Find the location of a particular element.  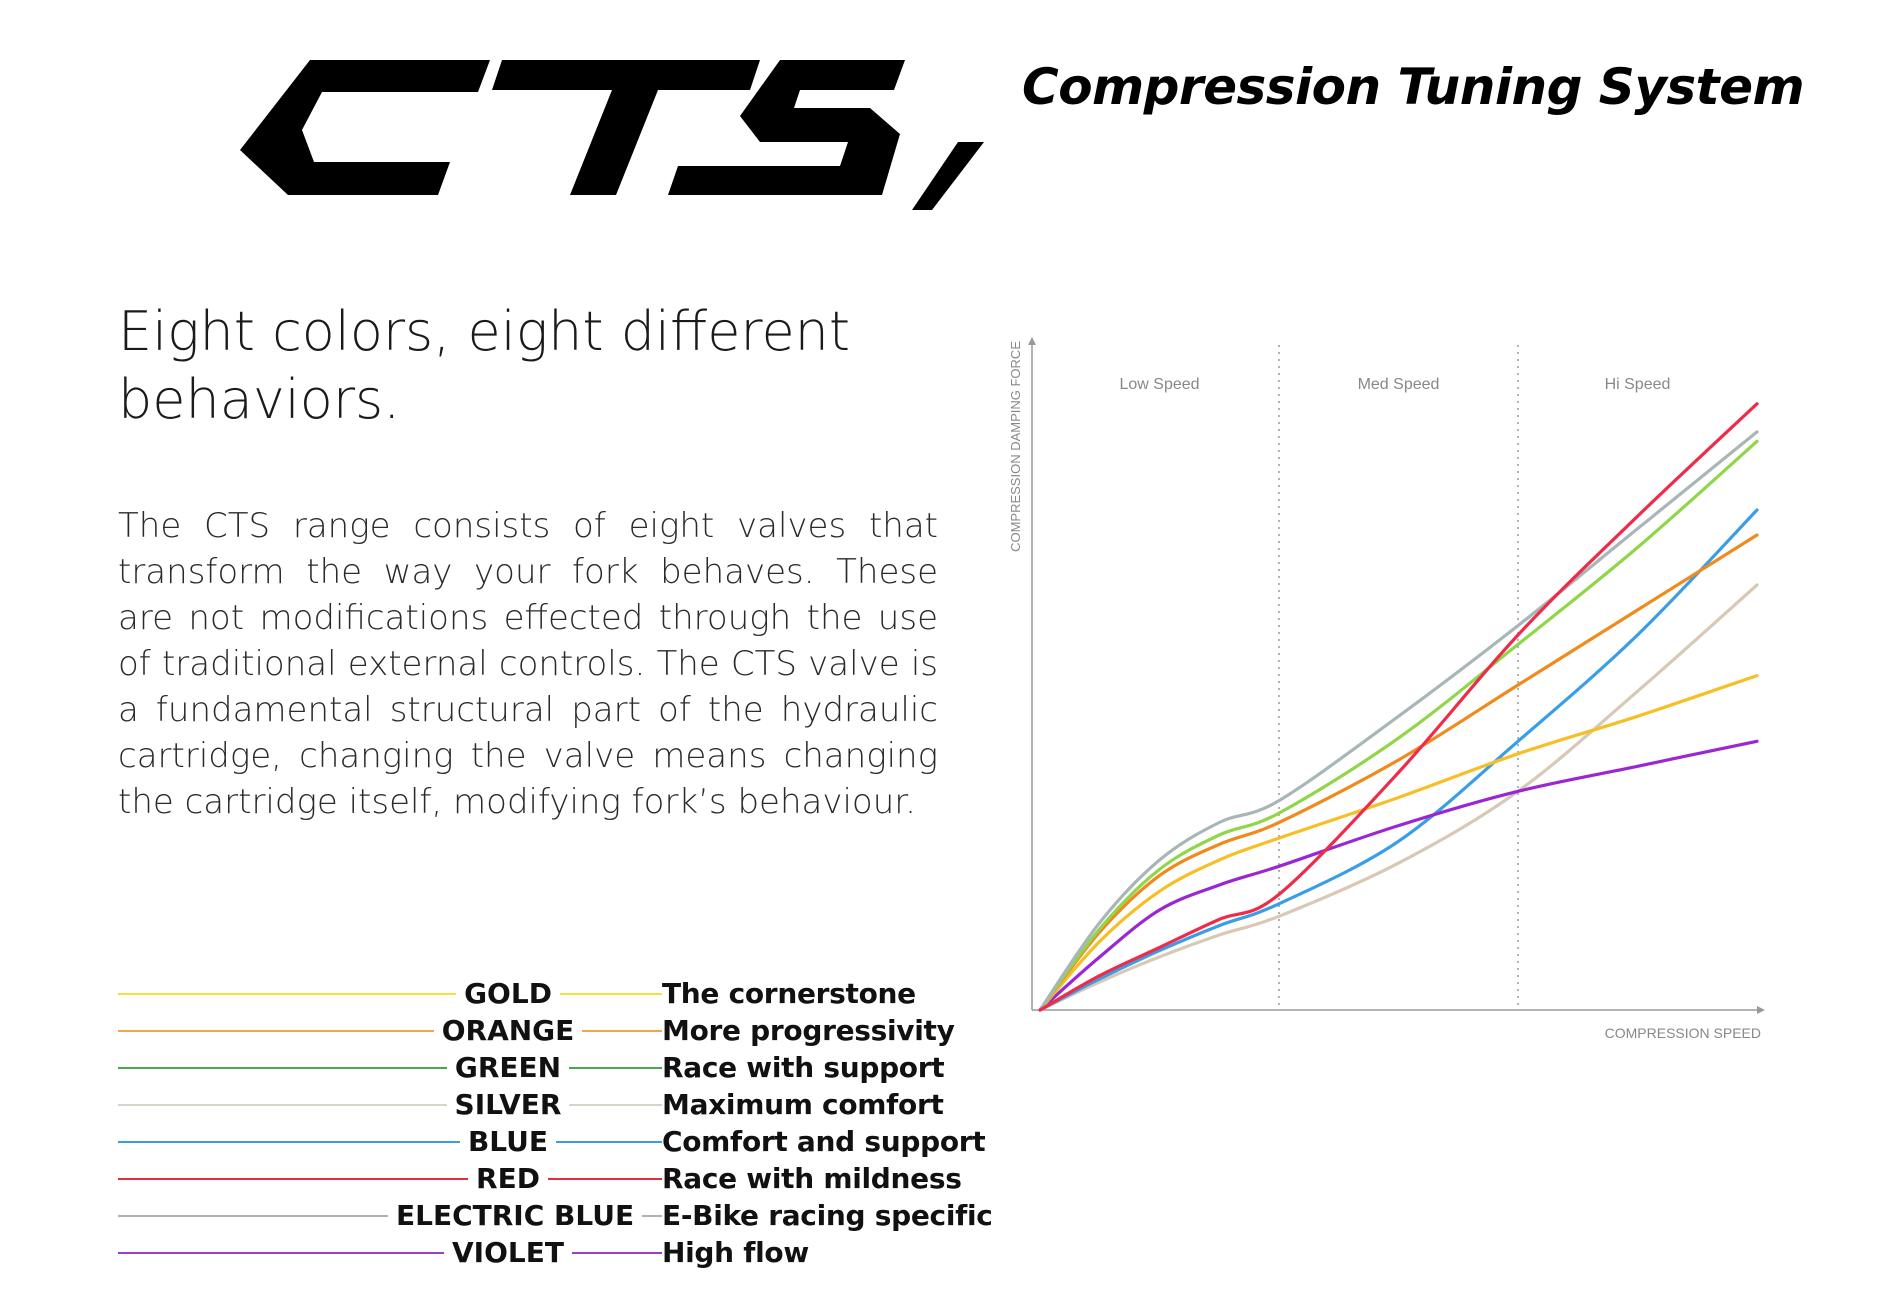

legend-row: VIOLET High flow is located at coordinates (533, 1252).